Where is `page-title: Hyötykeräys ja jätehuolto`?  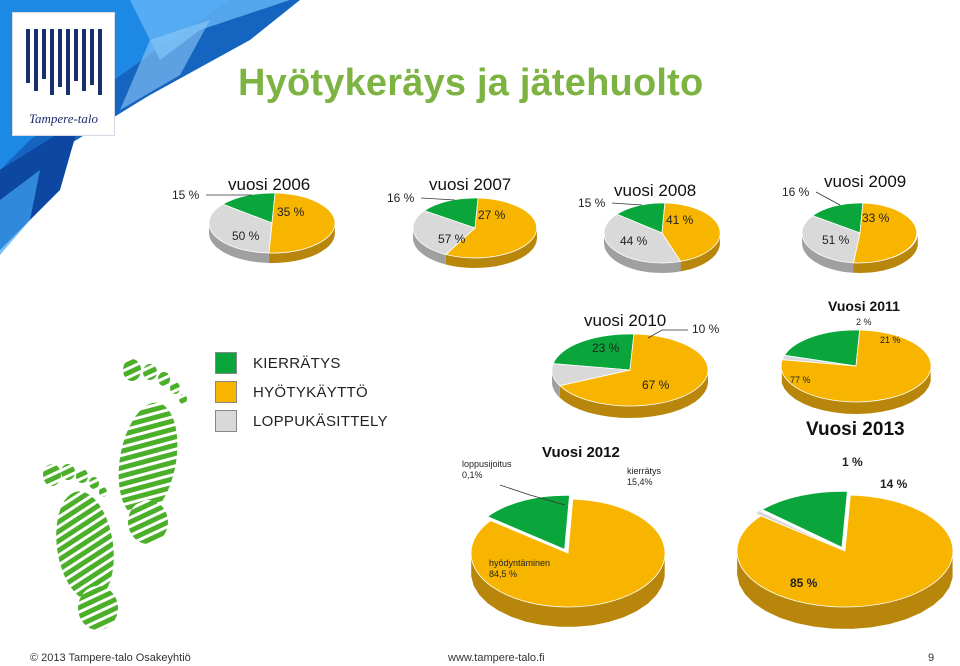 page-title: Hyötykeräys ja jätehuolto is located at coordinates (471, 83).